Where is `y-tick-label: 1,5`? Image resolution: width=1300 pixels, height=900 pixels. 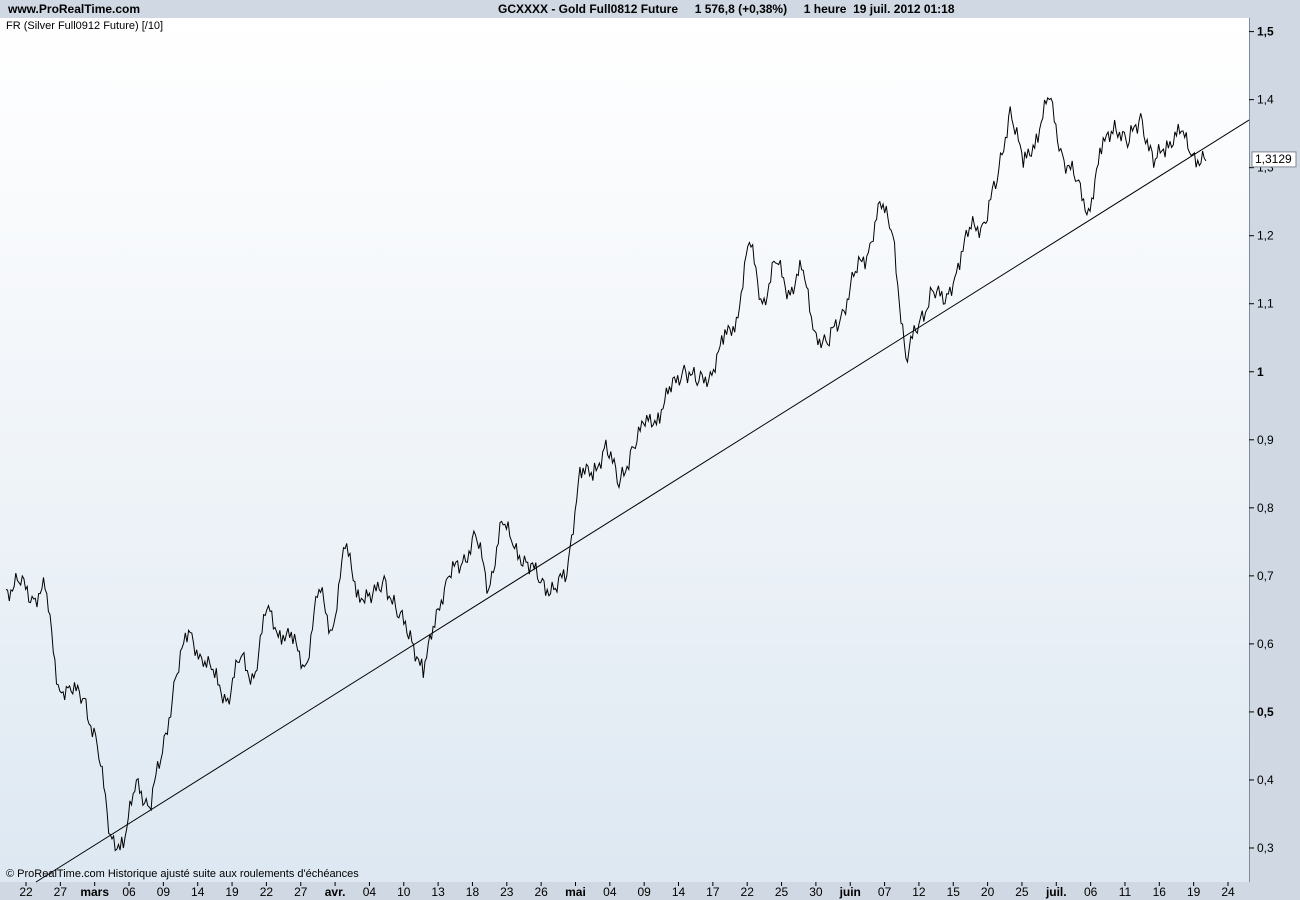 y-tick-label: 1,5 is located at coordinates (1265, 32).